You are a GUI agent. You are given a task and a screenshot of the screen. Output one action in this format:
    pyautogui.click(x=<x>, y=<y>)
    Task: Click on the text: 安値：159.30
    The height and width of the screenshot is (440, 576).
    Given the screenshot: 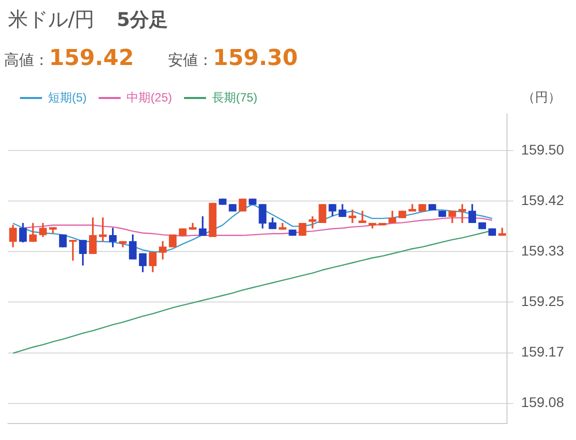 What is the action you would take?
    pyautogui.click(x=233, y=58)
    